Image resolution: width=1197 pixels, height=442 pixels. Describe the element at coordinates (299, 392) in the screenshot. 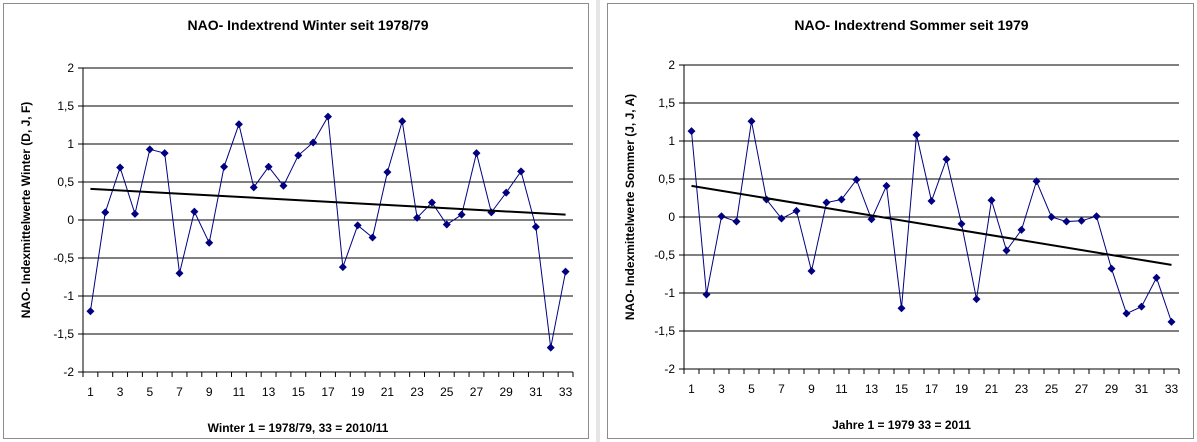

I see `x-tick-label: 15` at that location.